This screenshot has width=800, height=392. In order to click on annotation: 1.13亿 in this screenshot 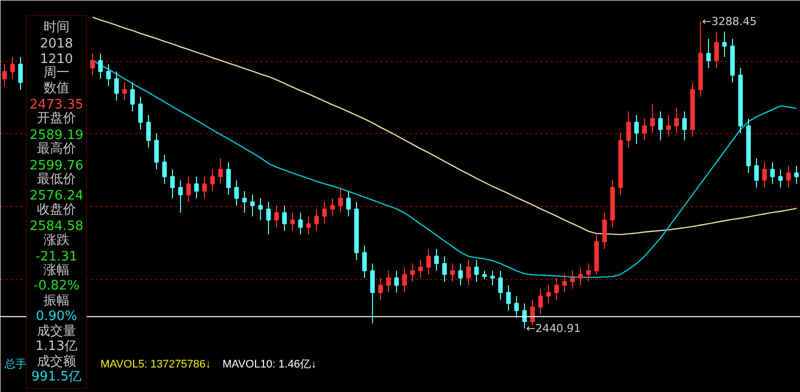, I will do `click(57, 346)`.